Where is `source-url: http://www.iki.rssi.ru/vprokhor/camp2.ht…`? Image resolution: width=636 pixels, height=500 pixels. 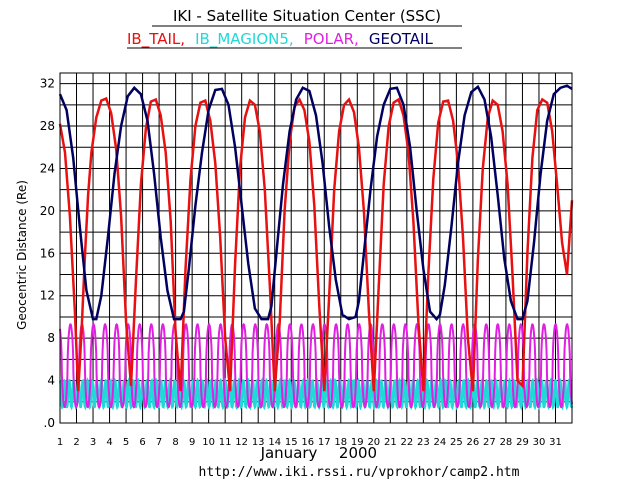 source-url: http://www.iki.rssi.ru/vprokhor/camp2.ht… is located at coordinates (359, 472).